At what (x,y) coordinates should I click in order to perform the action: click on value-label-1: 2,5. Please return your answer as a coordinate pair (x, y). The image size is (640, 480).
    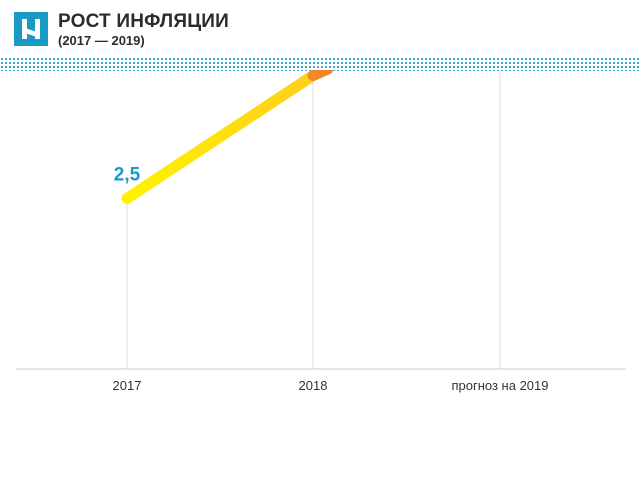
    Looking at the image, I should click on (127, 174).